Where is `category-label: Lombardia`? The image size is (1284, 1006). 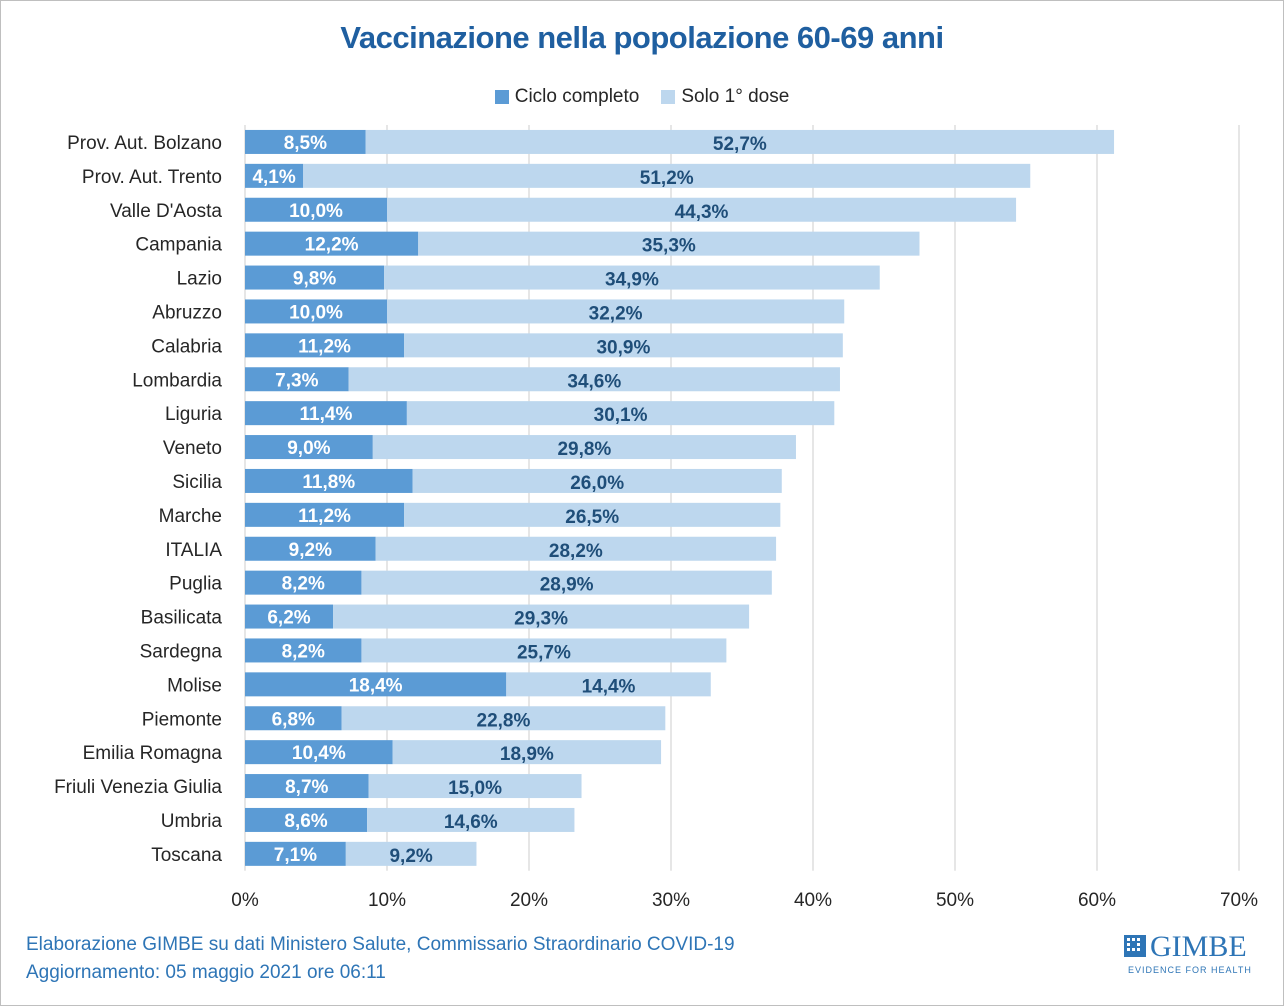
category-label: Lombardia is located at coordinates (177, 380).